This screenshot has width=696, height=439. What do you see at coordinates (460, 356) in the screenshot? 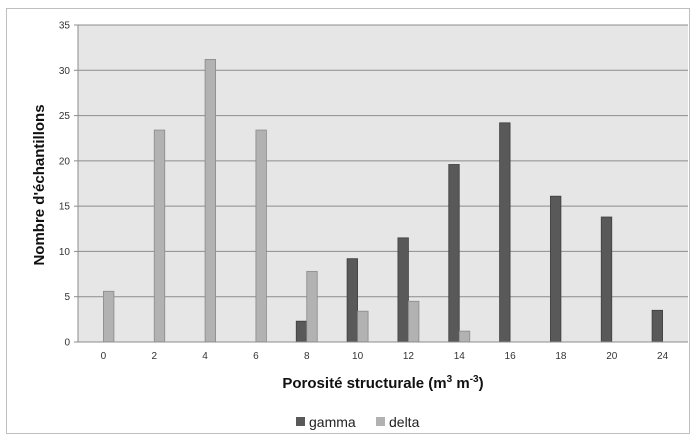
I see `x-tick-label: 14` at bounding box center [460, 356].